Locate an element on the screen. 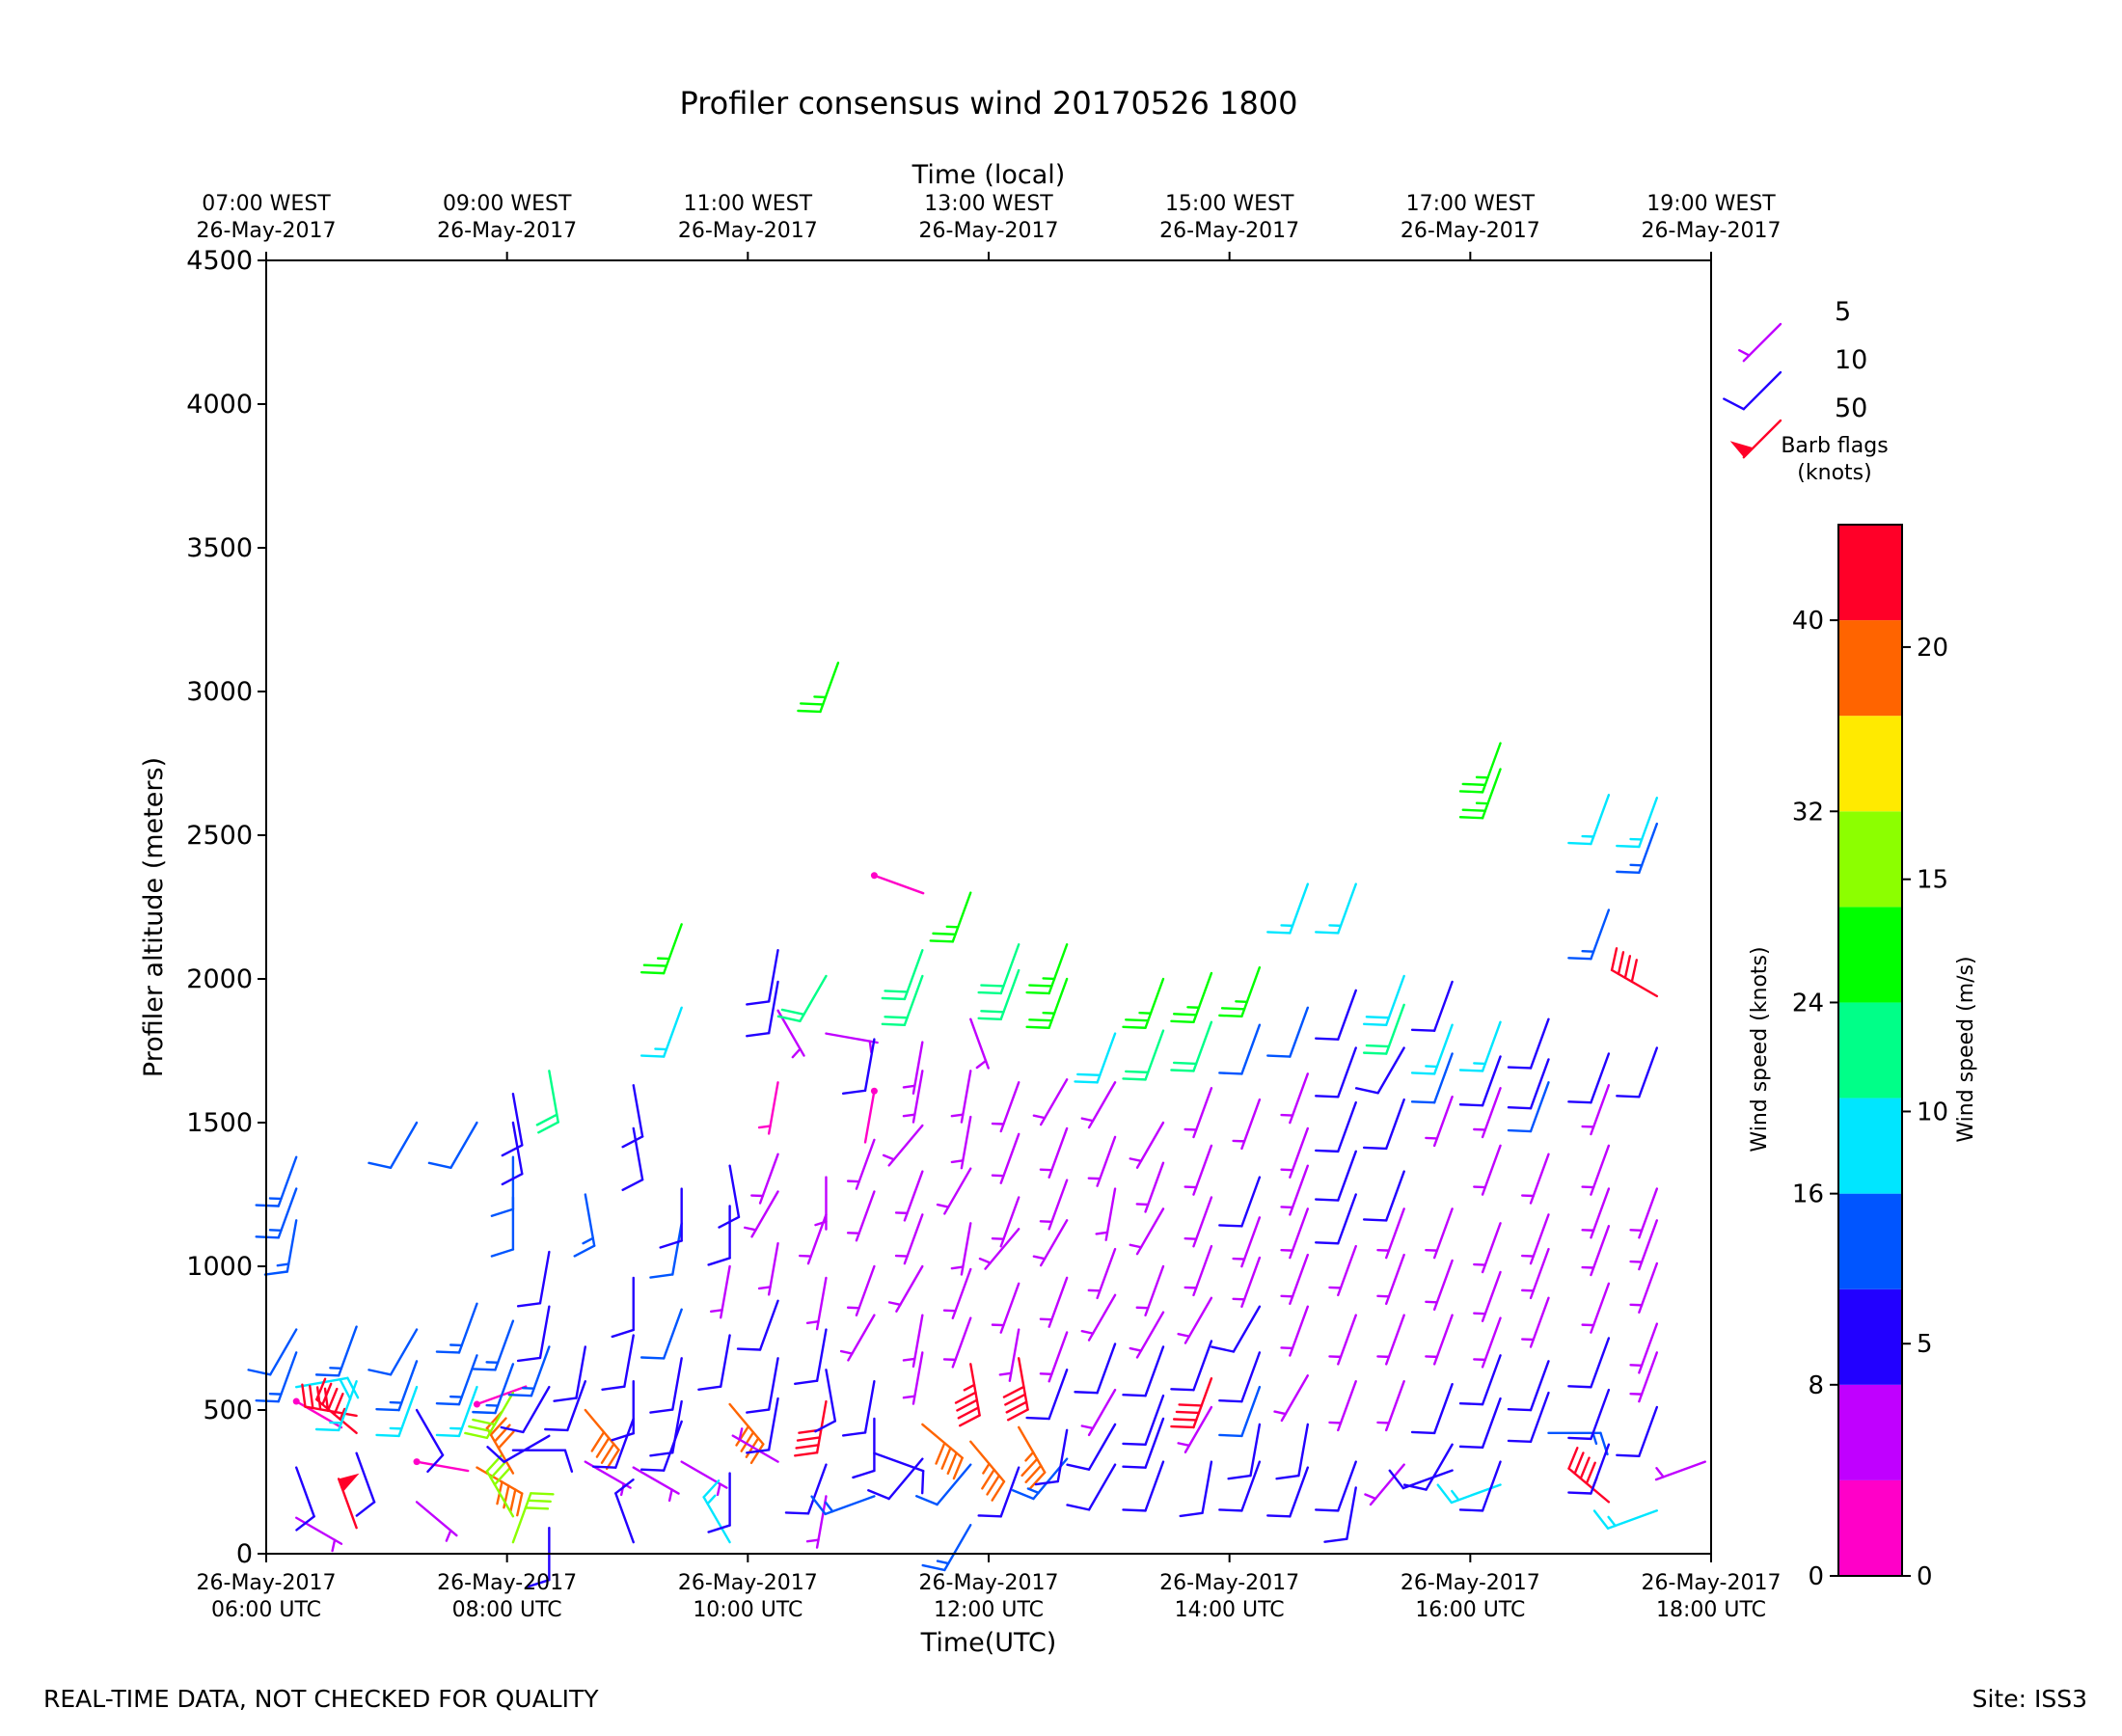  y-tick-label: 4500 is located at coordinates (220, 261).